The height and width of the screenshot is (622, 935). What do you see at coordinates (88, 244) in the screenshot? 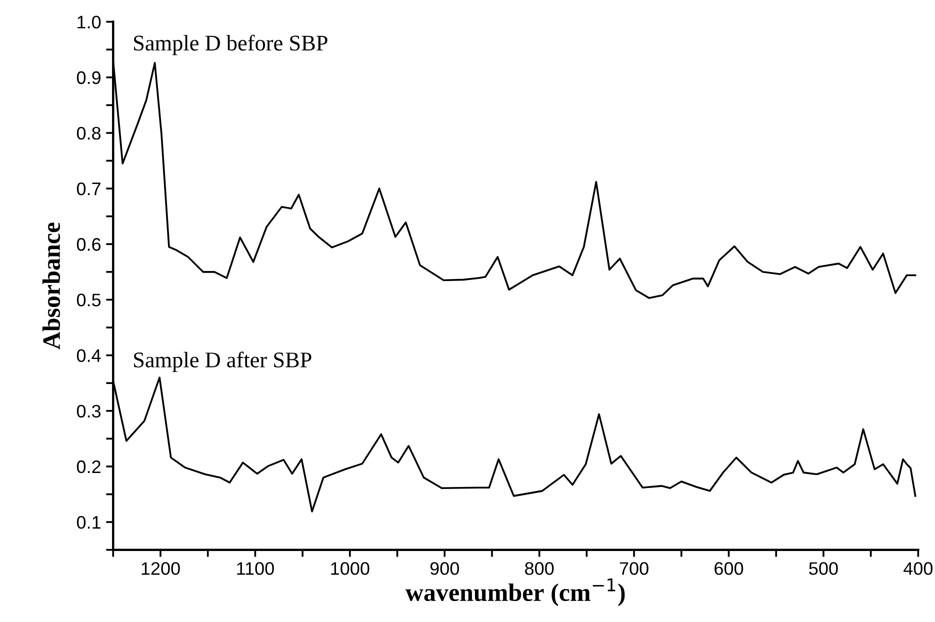
I see `y-tick-label: 0.6` at bounding box center [88, 244].